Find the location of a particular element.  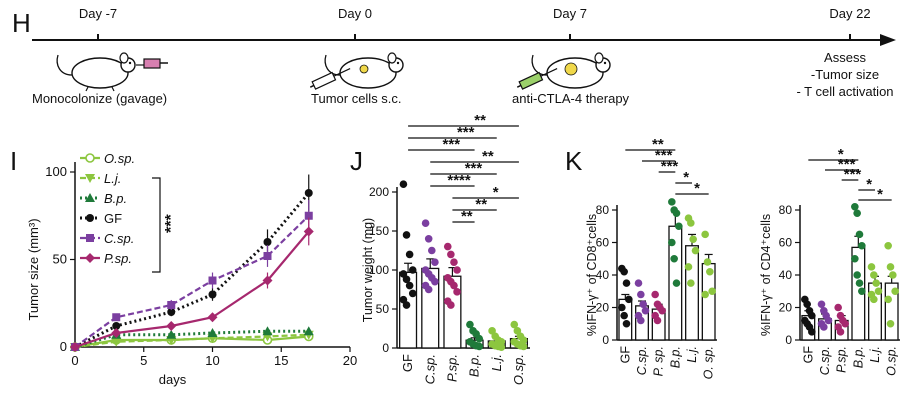

mouse-therapy-icon is located at coordinates (563, 71).